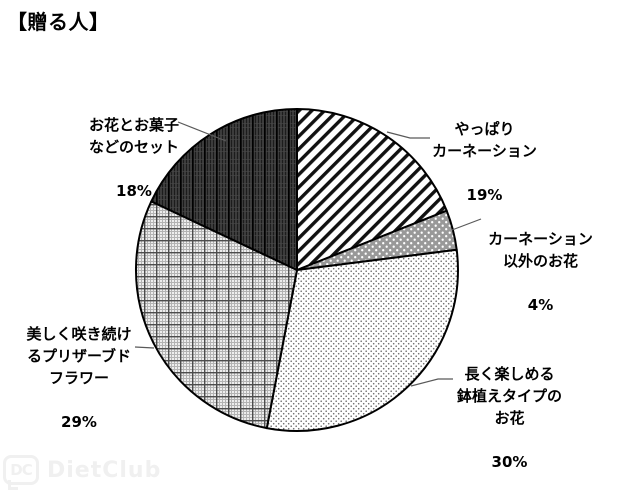  Describe the element at coordinates (58, 22) in the screenshot. I see `chart-title: 【贈る人】` at that location.